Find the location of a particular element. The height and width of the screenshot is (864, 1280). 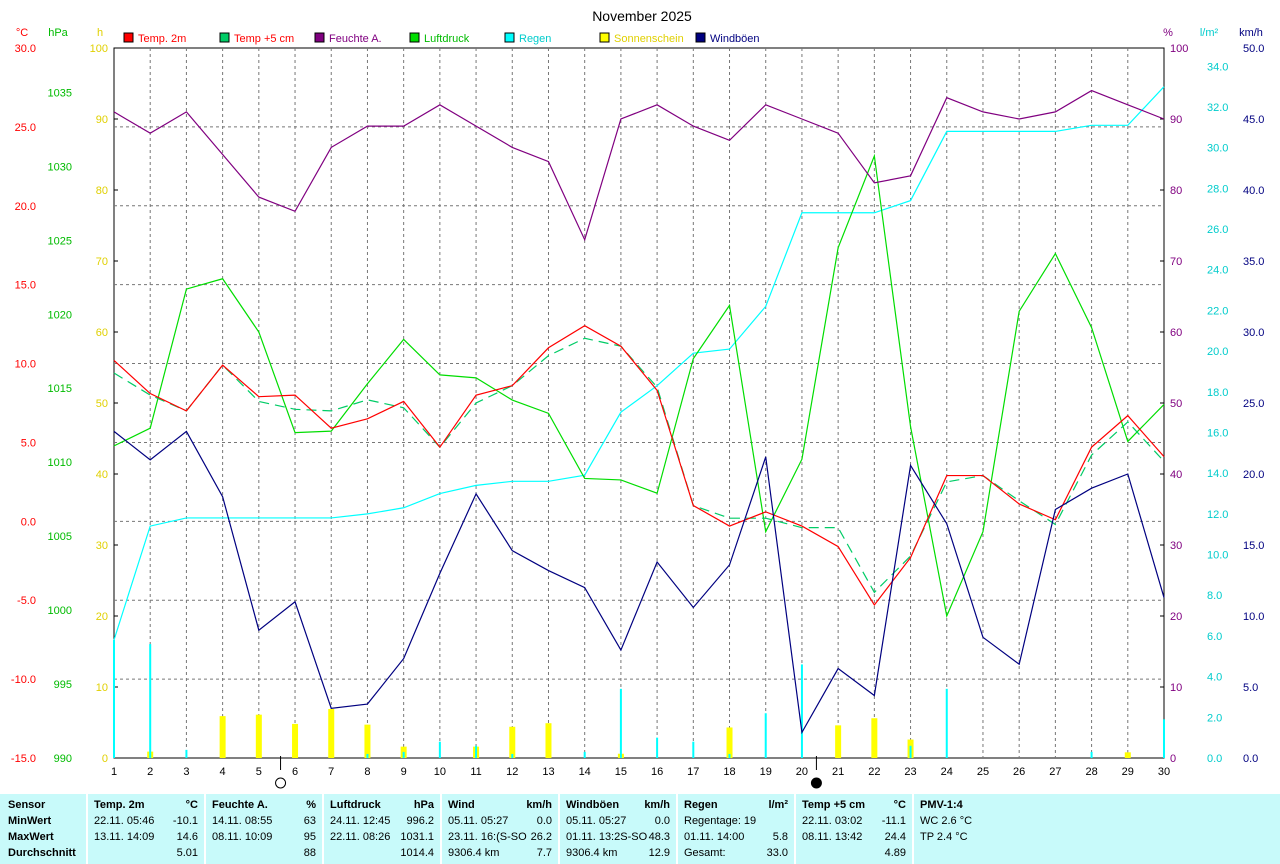

wind-tick-label: 40.0 is located at coordinates (1253, 191).